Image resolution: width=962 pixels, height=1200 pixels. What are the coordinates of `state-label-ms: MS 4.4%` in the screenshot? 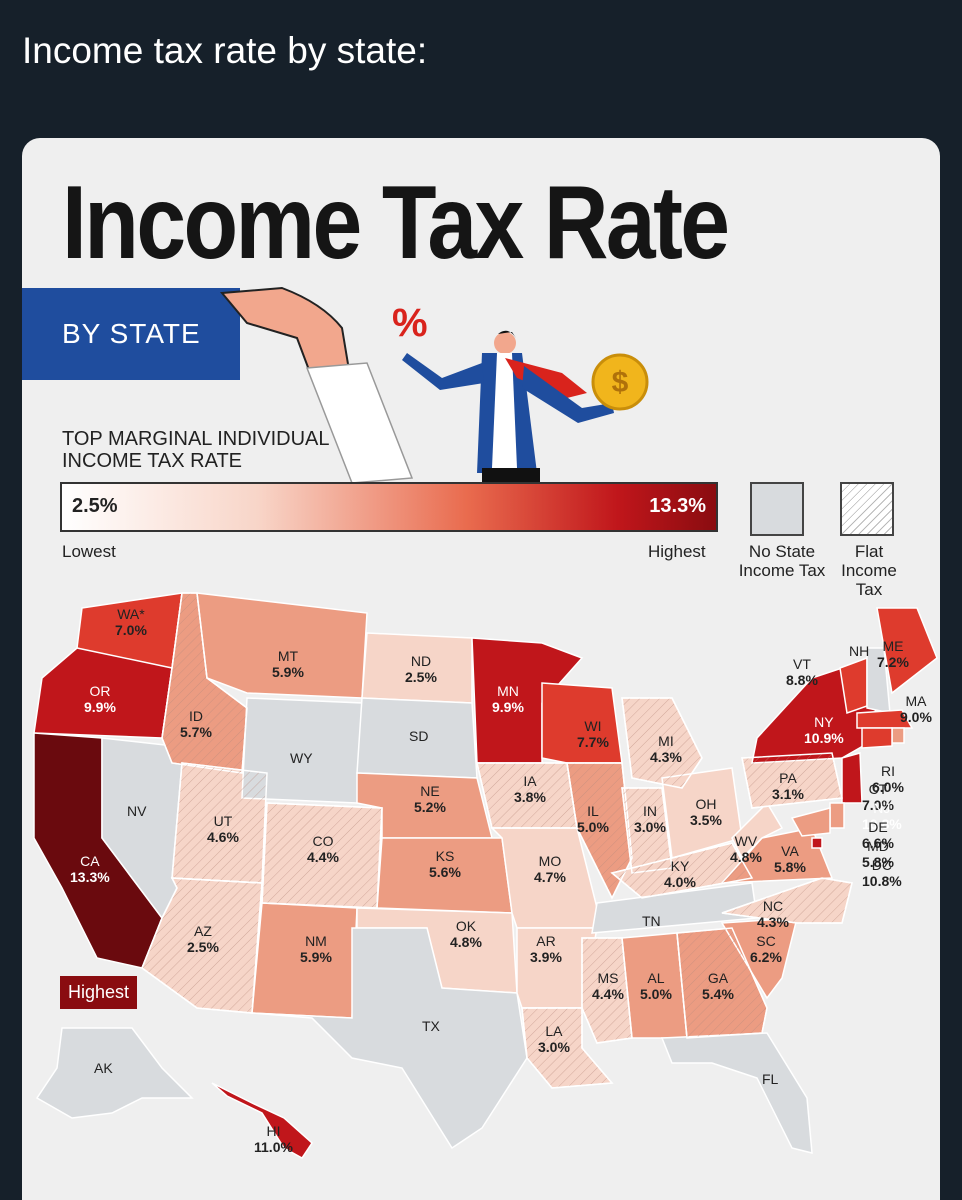 It's located at (608, 986).